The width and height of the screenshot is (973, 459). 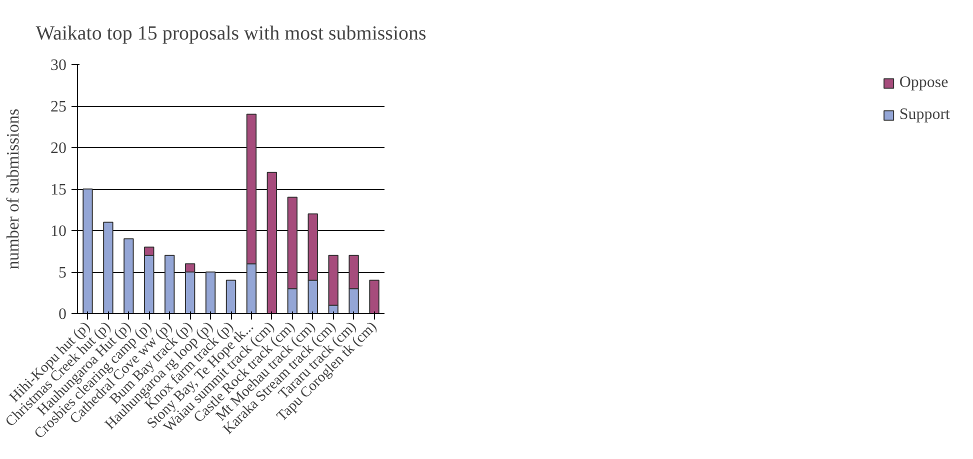 What do you see at coordinates (62, 314) in the screenshot?
I see `y-tick-label: 0` at bounding box center [62, 314].